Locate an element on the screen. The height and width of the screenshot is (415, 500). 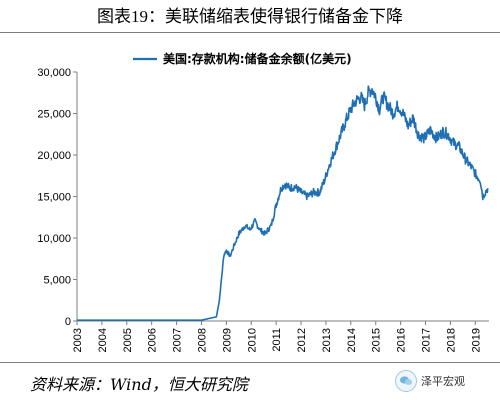
x-tick-label: 2005 is located at coordinates (128, 340).